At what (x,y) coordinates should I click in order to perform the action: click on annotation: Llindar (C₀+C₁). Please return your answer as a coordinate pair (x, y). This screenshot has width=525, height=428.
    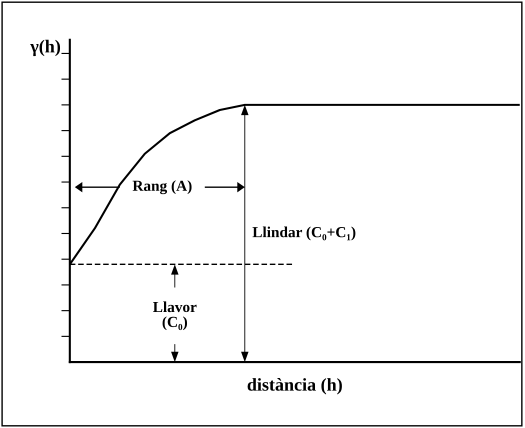
    Looking at the image, I should click on (304, 233).